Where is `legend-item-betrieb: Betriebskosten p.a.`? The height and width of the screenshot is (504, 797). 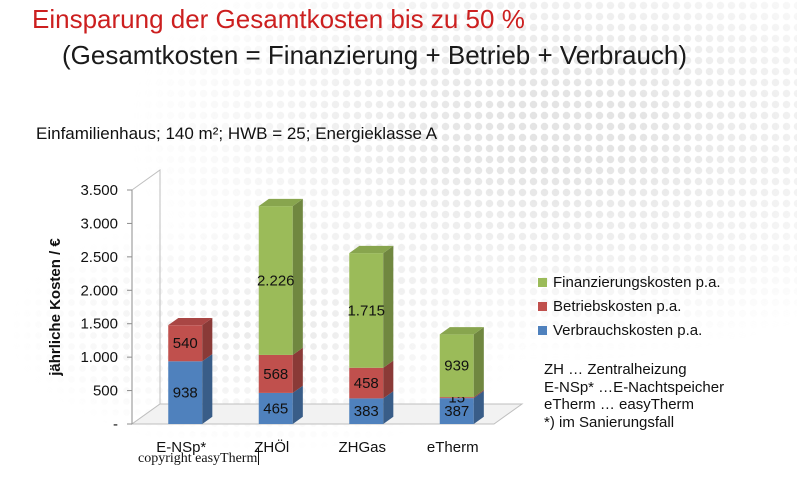 legend-item-betrieb: Betriebskosten p.a. is located at coordinates (629, 306).